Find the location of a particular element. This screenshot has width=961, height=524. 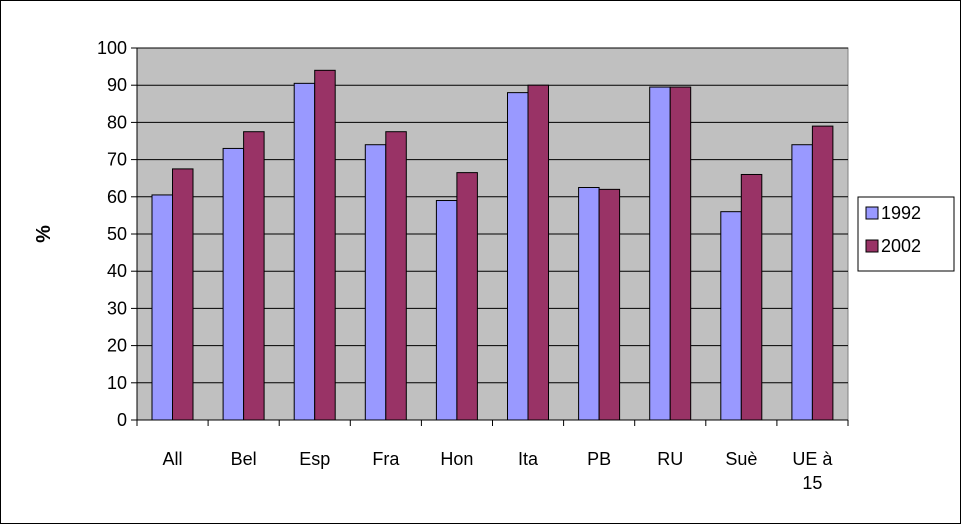

x-tick-label: Bel is located at coordinates (244, 459).